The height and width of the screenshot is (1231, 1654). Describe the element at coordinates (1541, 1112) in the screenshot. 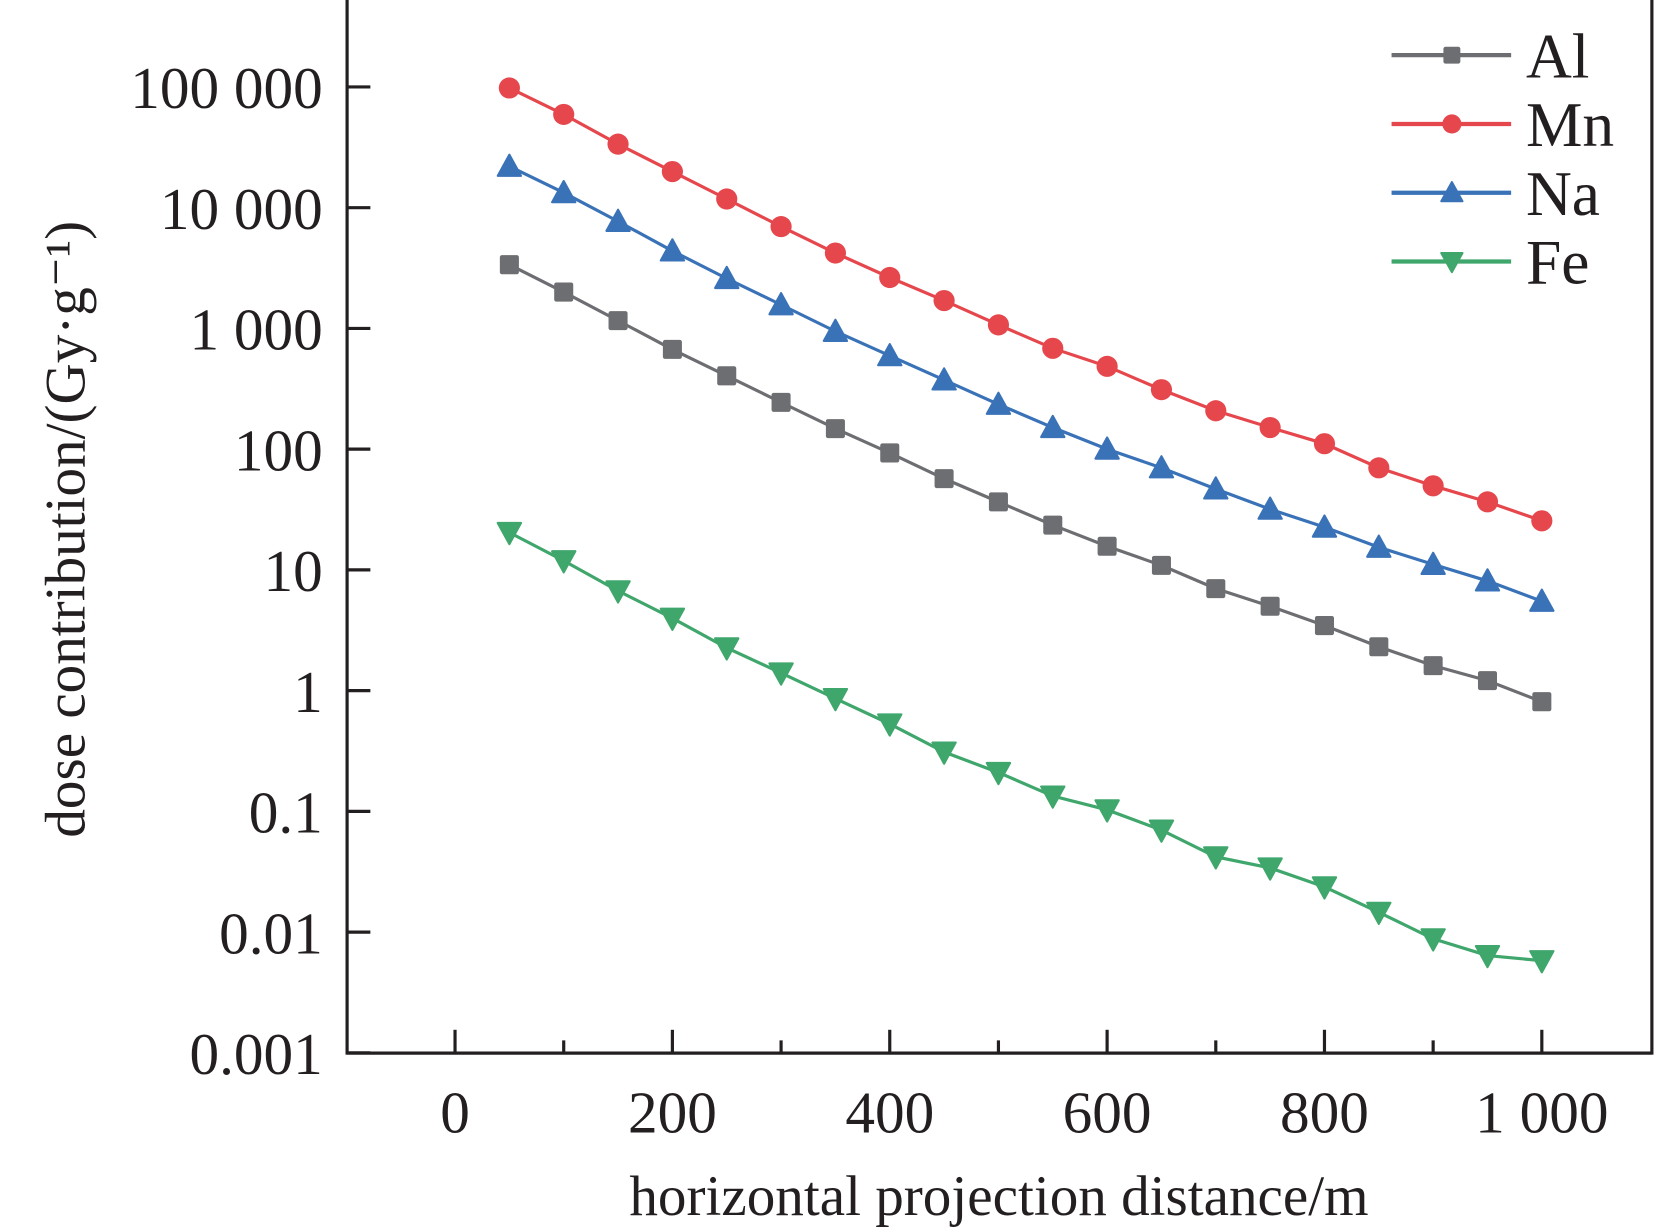

I see `x-tick-label: 1 000` at that location.